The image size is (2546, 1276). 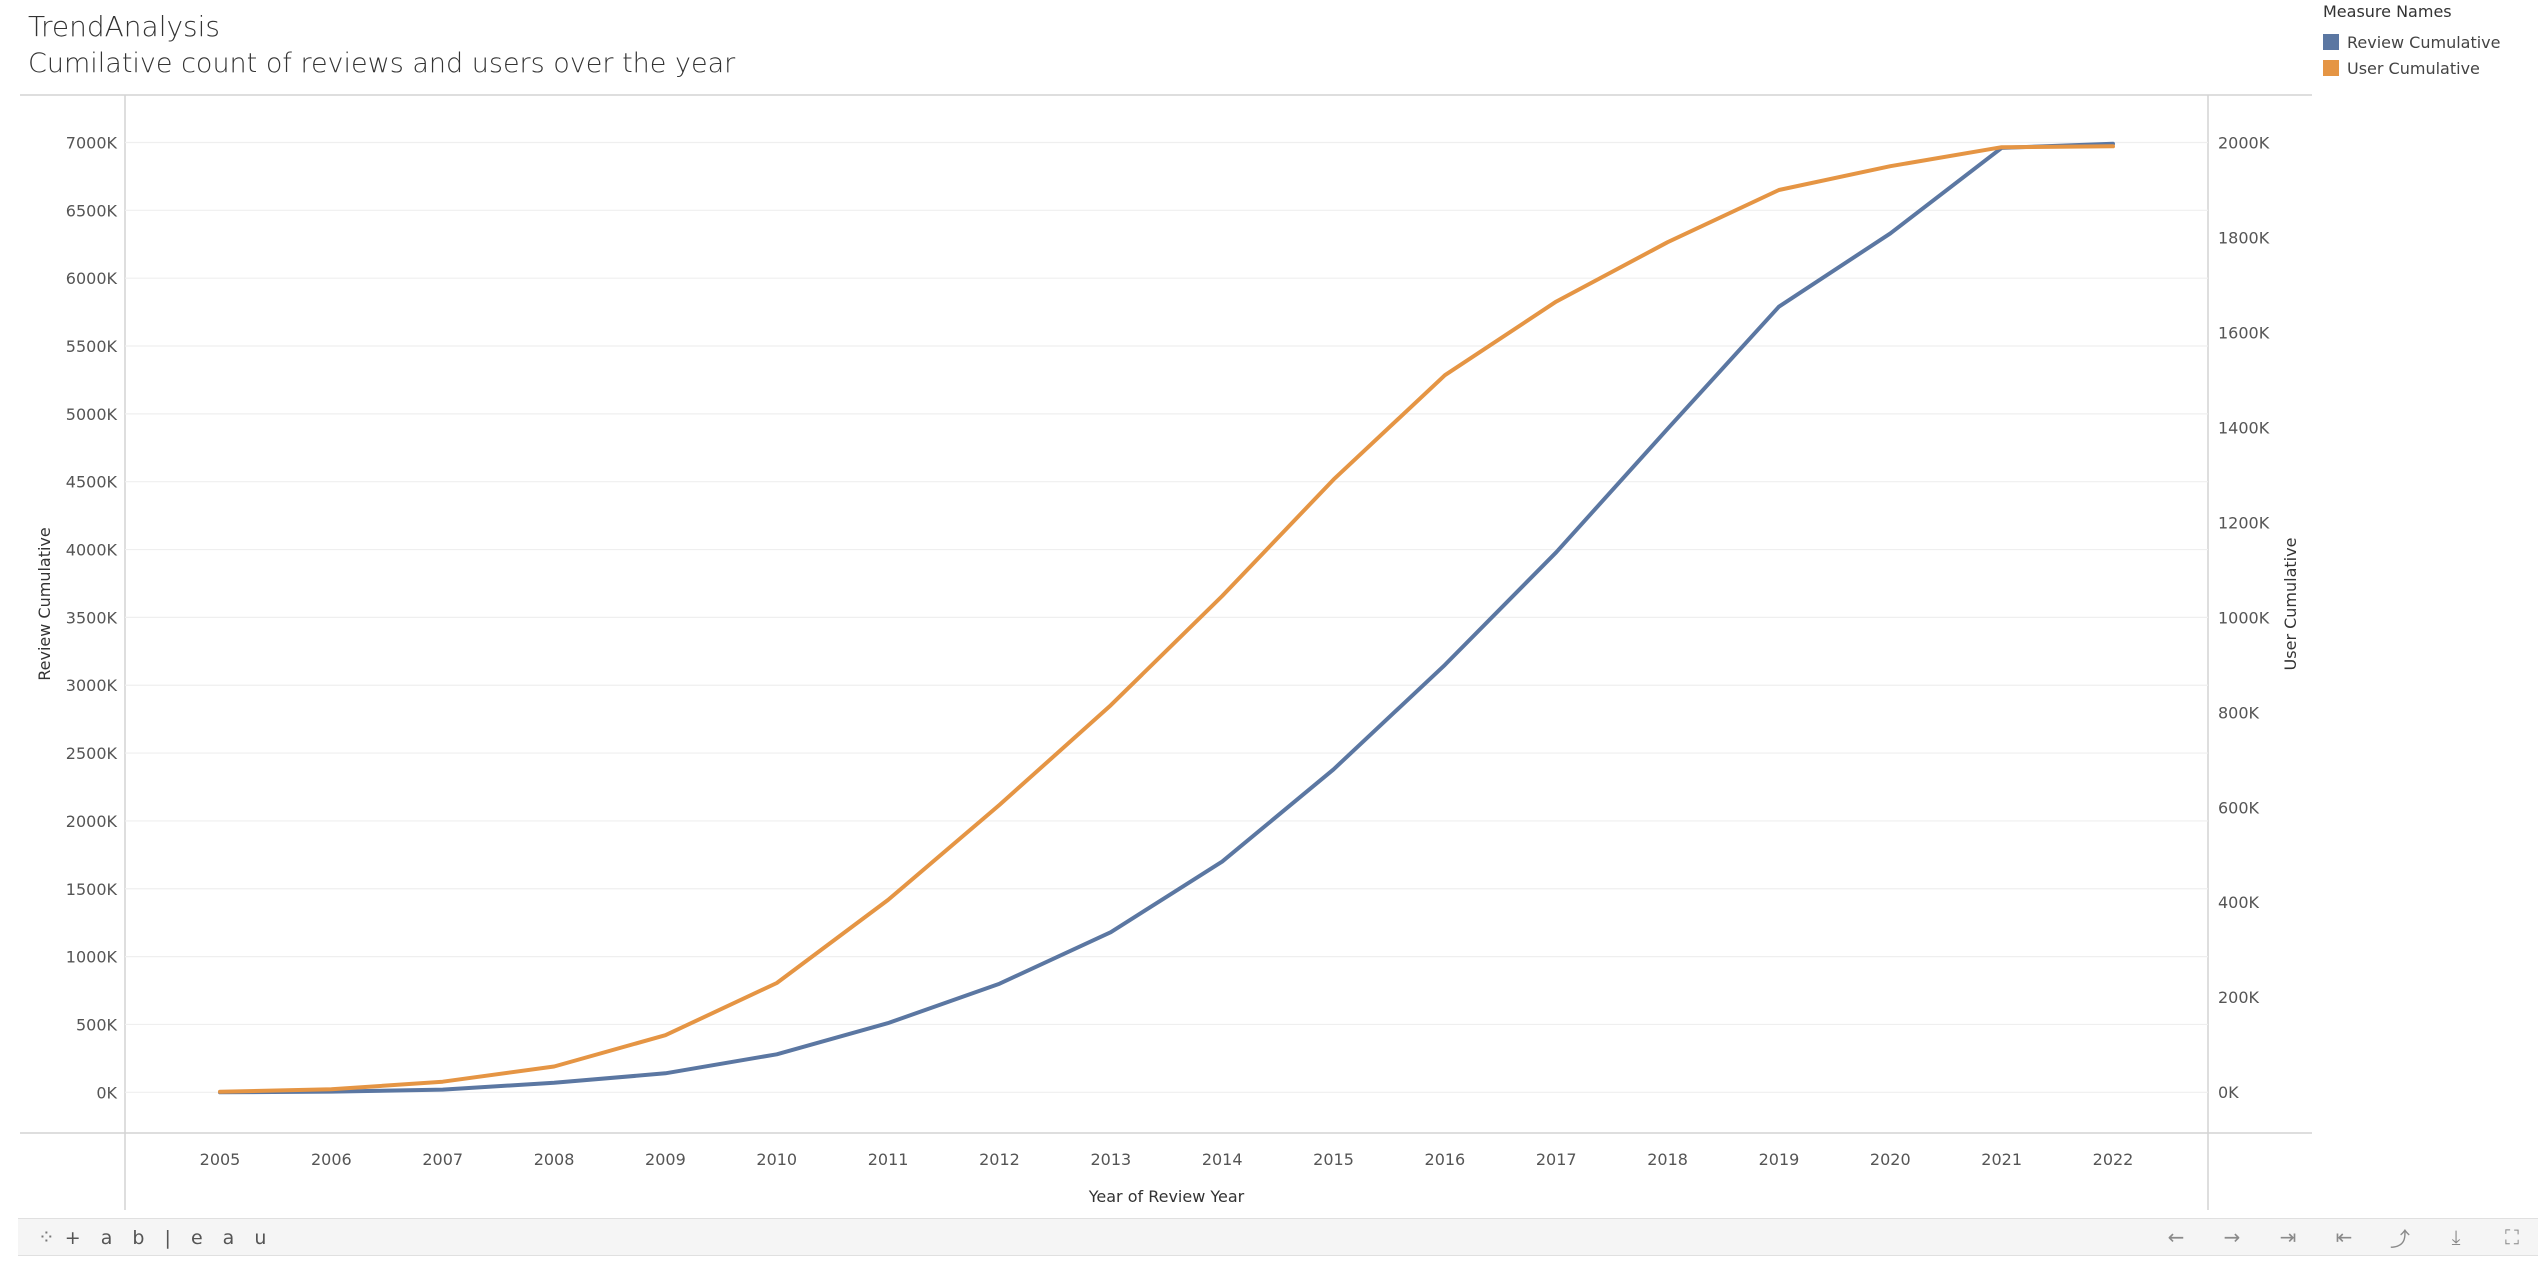 I want to click on left-tick-label: 3000K, so click(x=92, y=685).